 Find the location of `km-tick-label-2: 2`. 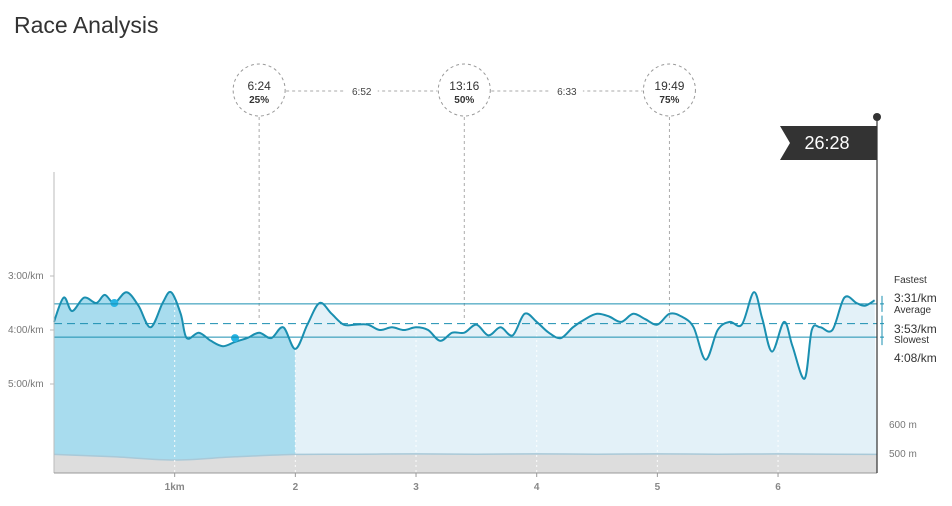

km-tick-label-2: 2 is located at coordinates (296, 487).